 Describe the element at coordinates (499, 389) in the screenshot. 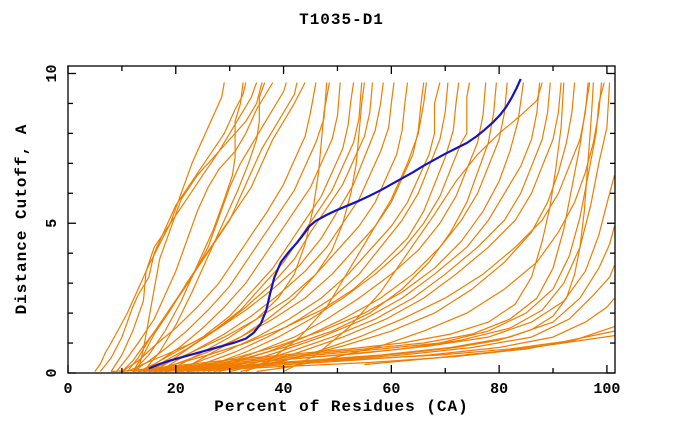

I see `x-tick-label: 80` at that location.